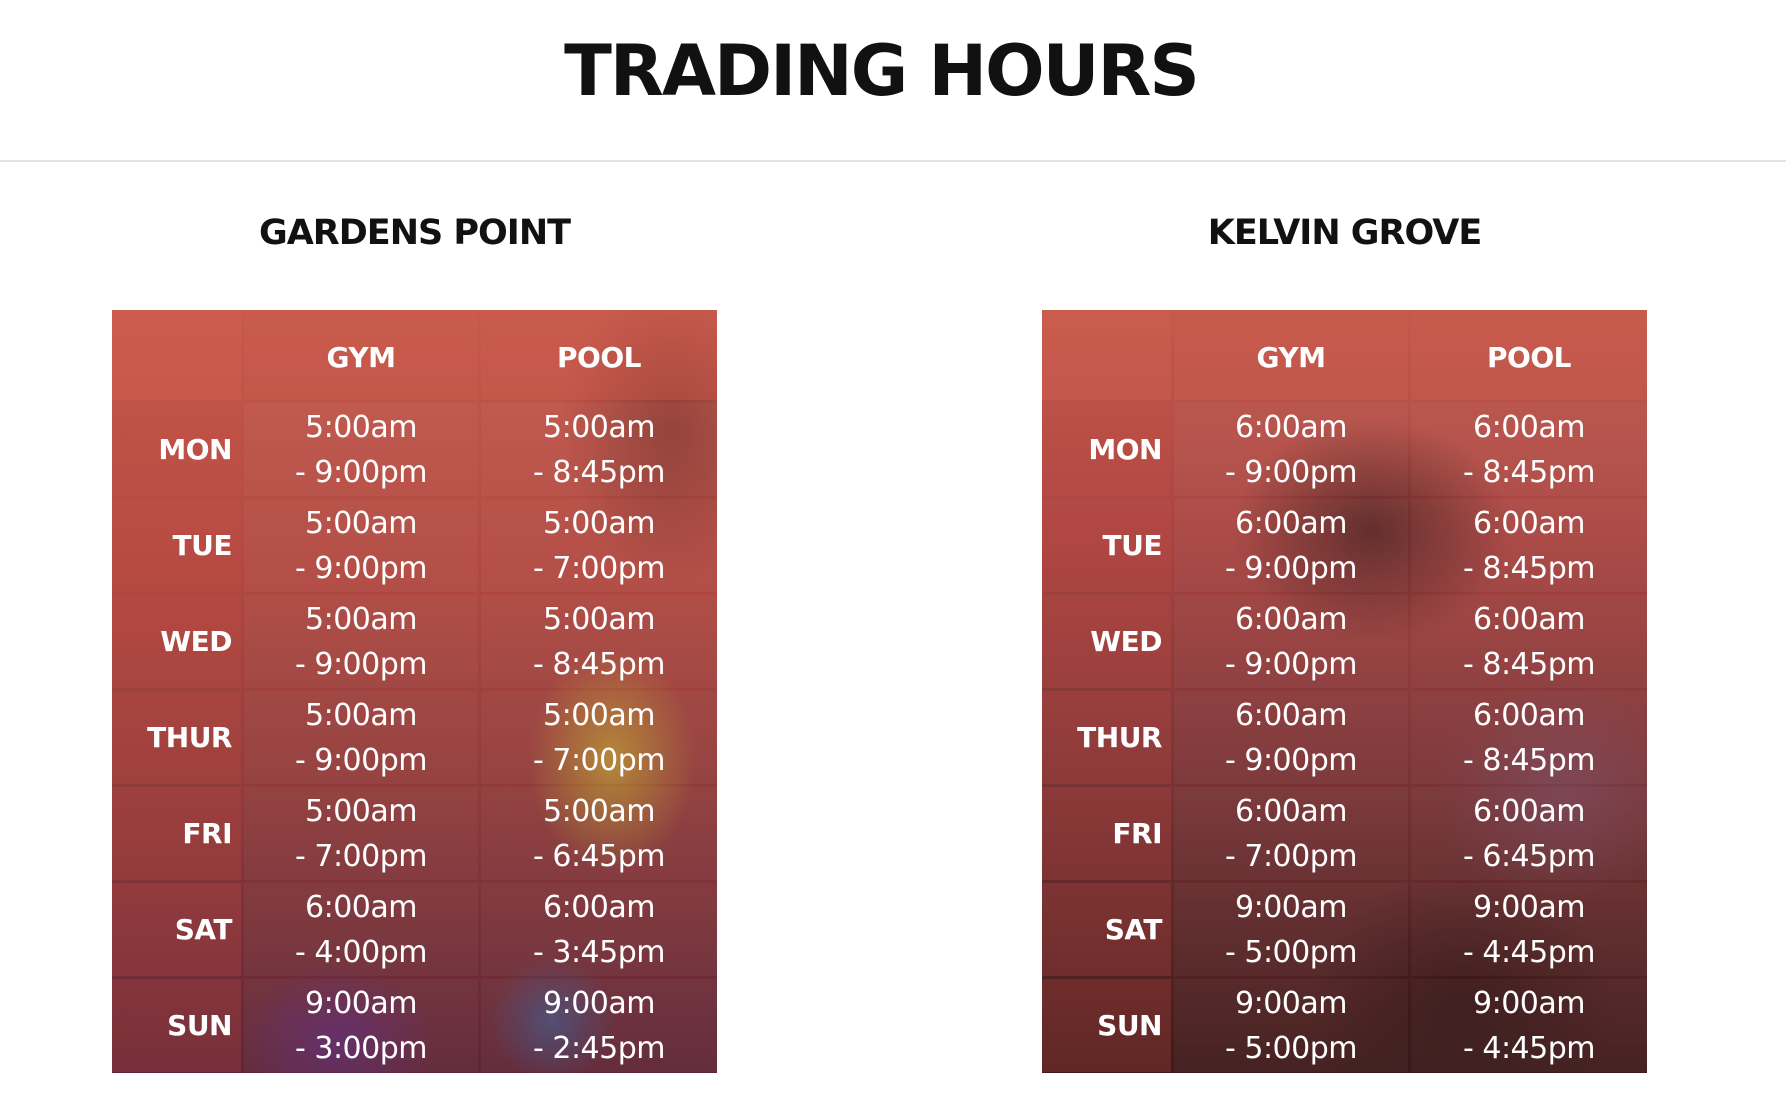 Image resolution: width=1786 pixels, height=1110 pixels. Describe the element at coordinates (599, 833) in the screenshot. I see `pool-hours-cell: 5:00am - 6:45pm` at that location.